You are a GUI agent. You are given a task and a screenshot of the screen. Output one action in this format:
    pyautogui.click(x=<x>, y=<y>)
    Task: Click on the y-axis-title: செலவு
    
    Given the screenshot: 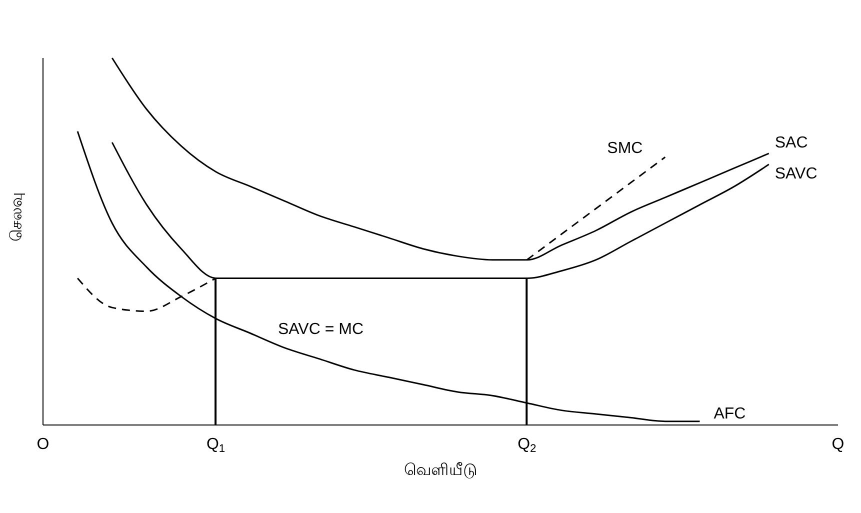 What is the action you would take?
    pyautogui.click(x=17, y=217)
    